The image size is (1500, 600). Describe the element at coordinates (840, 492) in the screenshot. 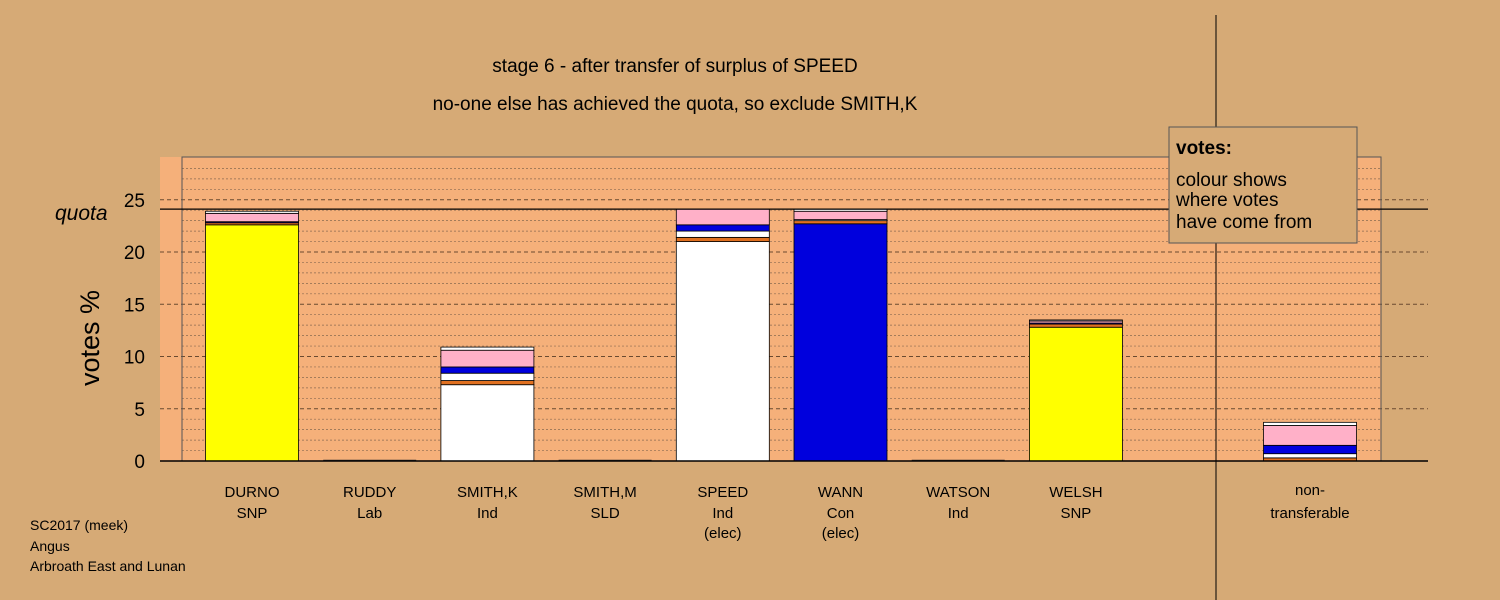

I see `candidate-name-label: WANN` at that location.